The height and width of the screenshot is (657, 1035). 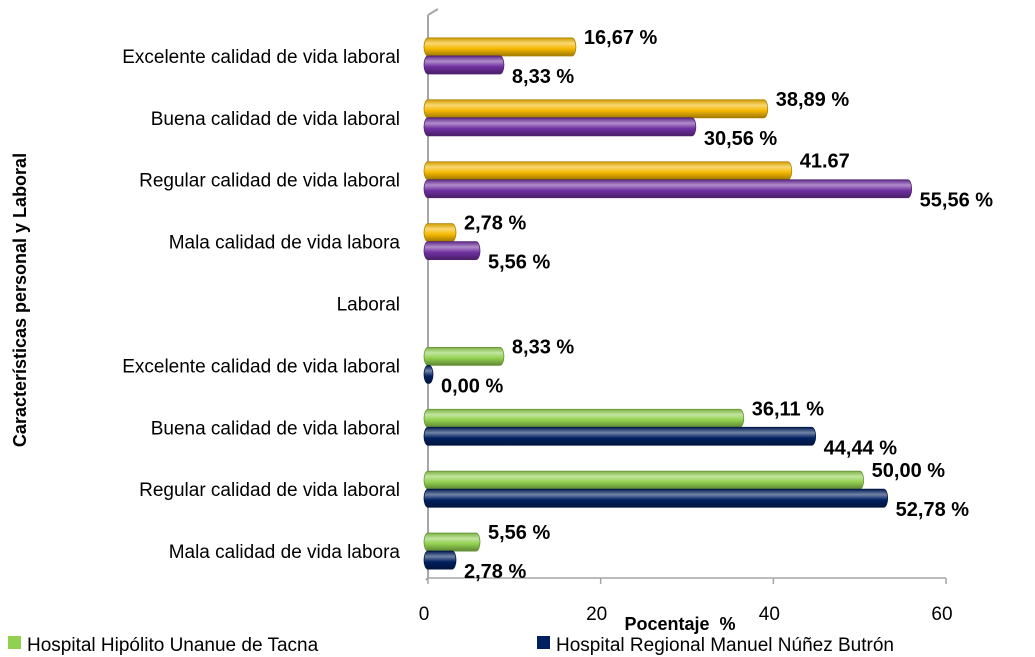 What do you see at coordinates (679, 624) in the screenshot?
I see `x-axis-title: Pocentaje %` at bounding box center [679, 624].